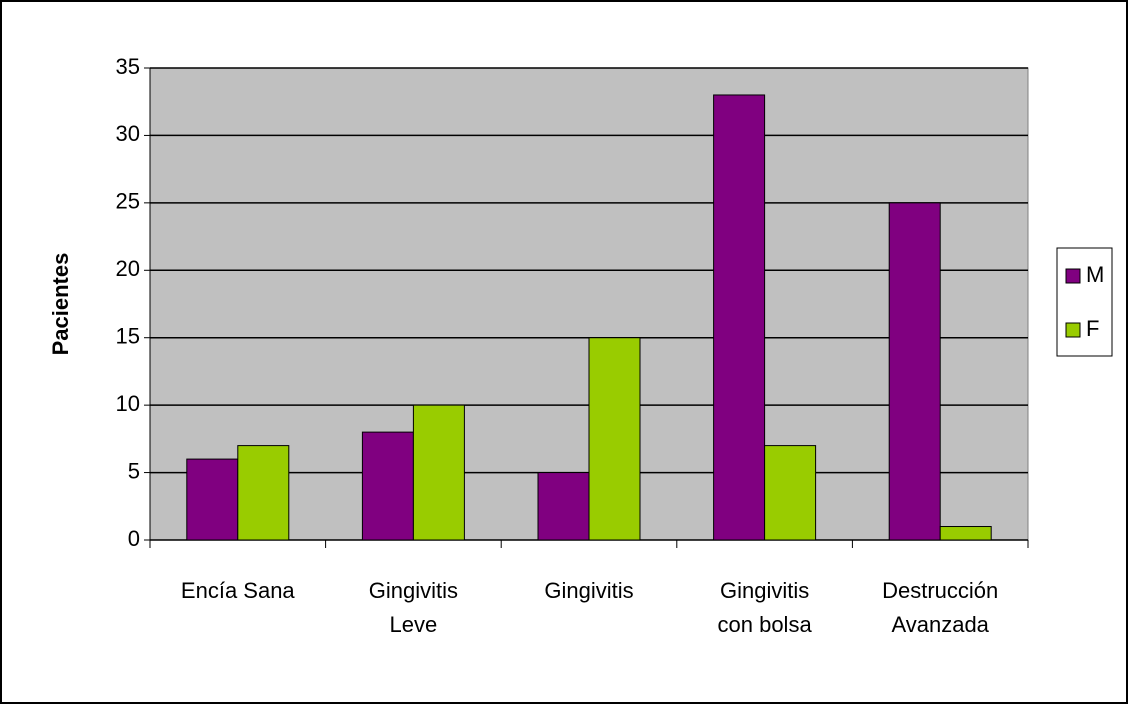 This screenshot has width=1128, height=709. What do you see at coordinates (1095, 274) in the screenshot?
I see `legend-label: M` at bounding box center [1095, 274].